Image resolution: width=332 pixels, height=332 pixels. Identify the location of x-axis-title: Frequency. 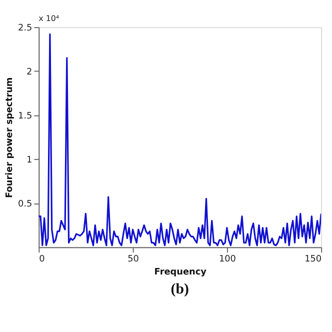
(180, 272).